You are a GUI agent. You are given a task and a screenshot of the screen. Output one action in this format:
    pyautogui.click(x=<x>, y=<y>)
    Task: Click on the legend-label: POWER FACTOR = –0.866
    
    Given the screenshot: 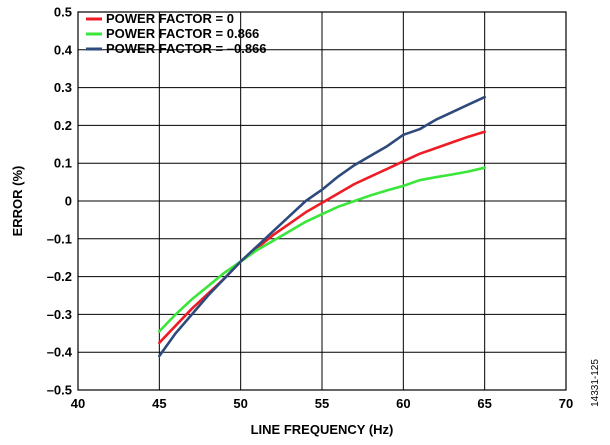 What is the action you would take?
    pyautogui.click(x=186, y=48)
    